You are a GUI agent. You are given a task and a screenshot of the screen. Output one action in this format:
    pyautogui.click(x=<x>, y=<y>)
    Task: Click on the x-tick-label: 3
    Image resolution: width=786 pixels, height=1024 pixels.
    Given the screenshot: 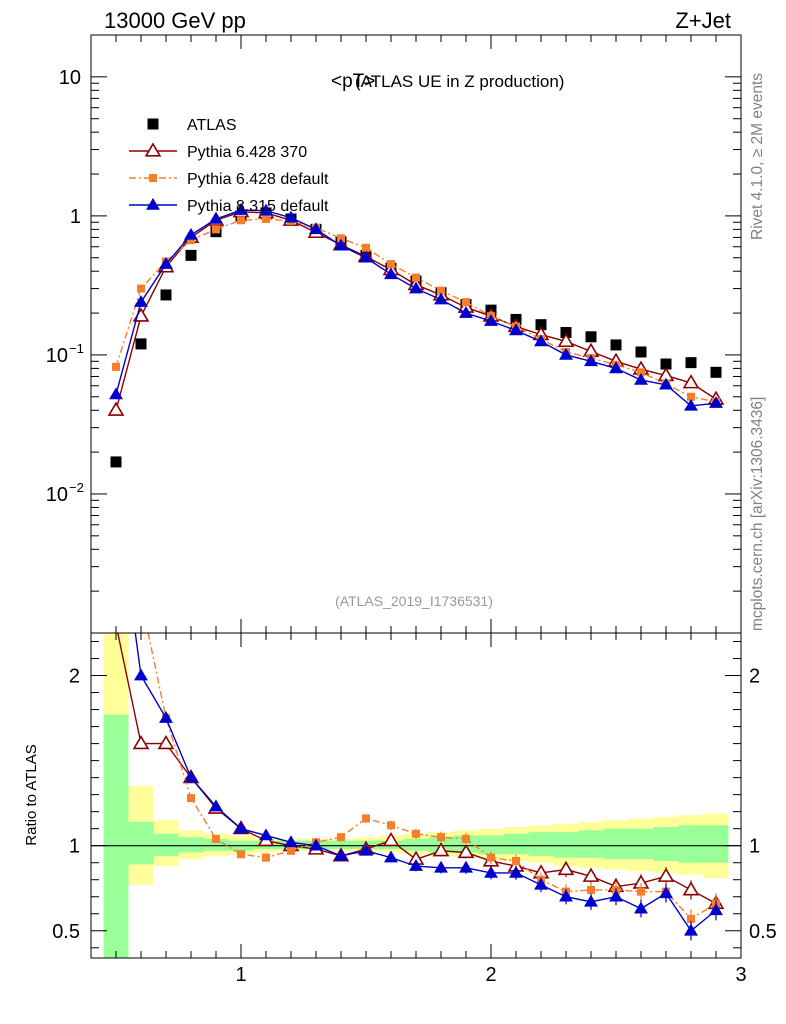 What is the action you would take?
    pyautogui.click(x=740, y=975)
    